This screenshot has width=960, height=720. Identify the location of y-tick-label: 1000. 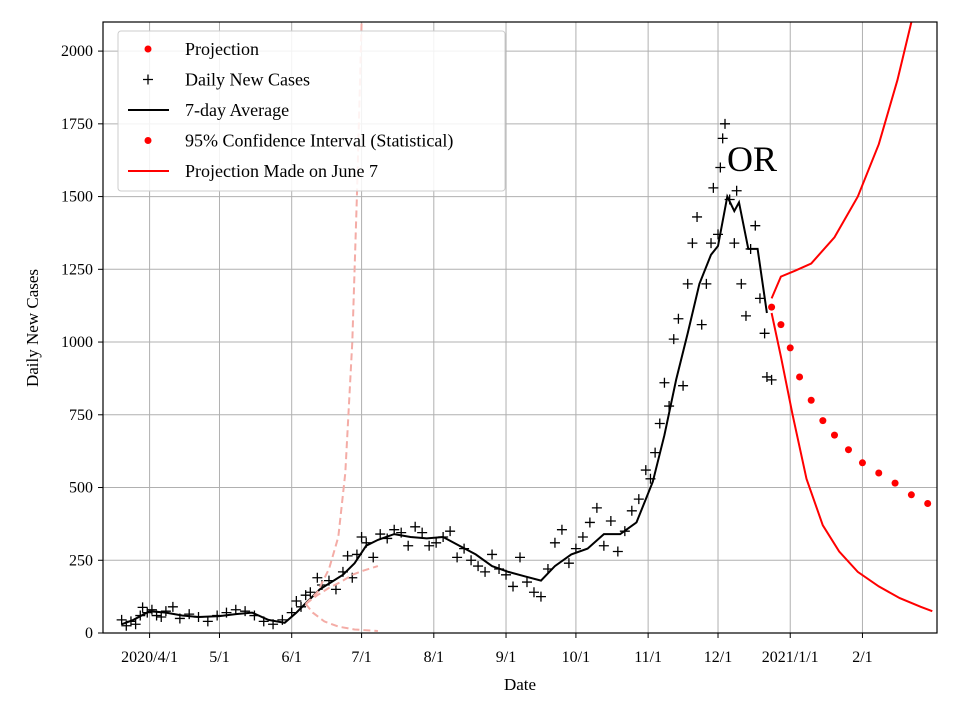
(77, 342).